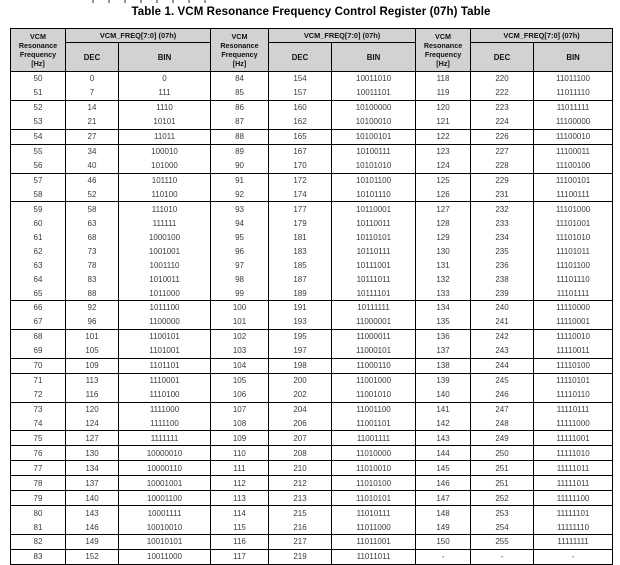 Image resolution: width=620 pixels, height=565 pixels. Describe the element at coordinates (164, 453) in the screenshot. I see `bin-cell: 10000010` at that location.